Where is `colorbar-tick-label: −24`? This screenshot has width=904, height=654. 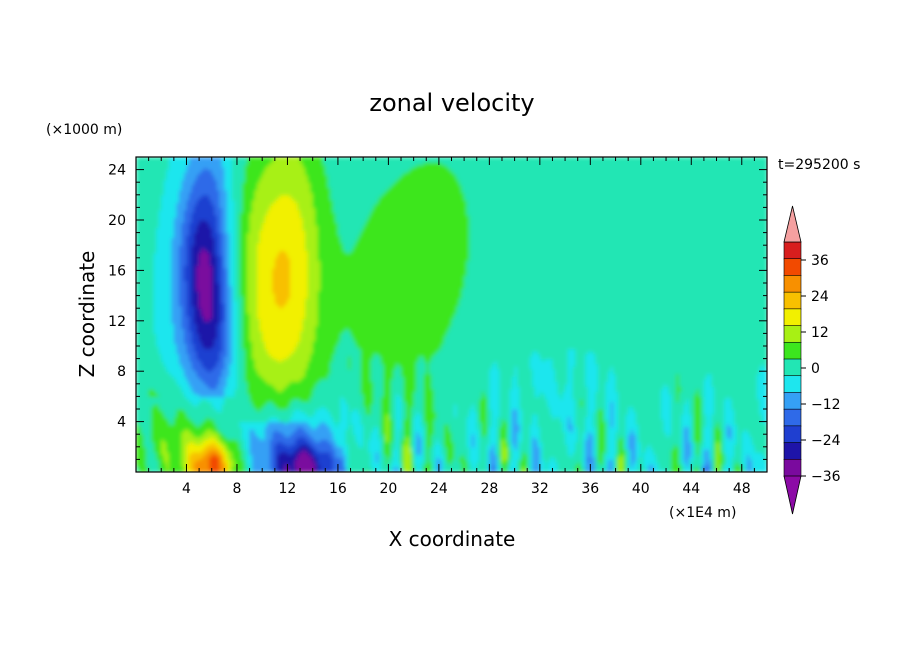 colorbar-tick-label: −24 is located at coordinates (826, 441).